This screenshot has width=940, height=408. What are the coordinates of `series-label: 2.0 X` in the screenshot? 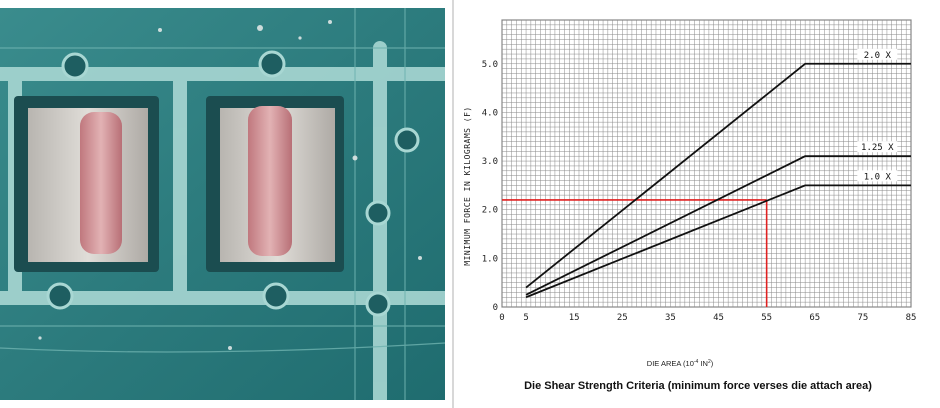 It's located at (878, 56).